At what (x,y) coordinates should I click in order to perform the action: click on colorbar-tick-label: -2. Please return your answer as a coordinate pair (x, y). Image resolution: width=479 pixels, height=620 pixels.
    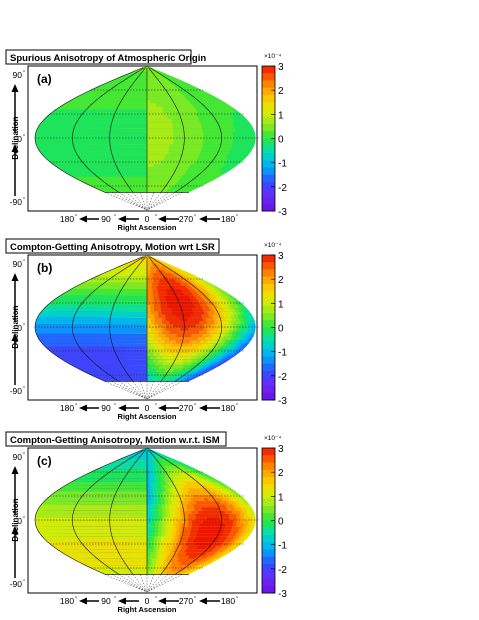
    Looking at the image, I should click on (282, 188).